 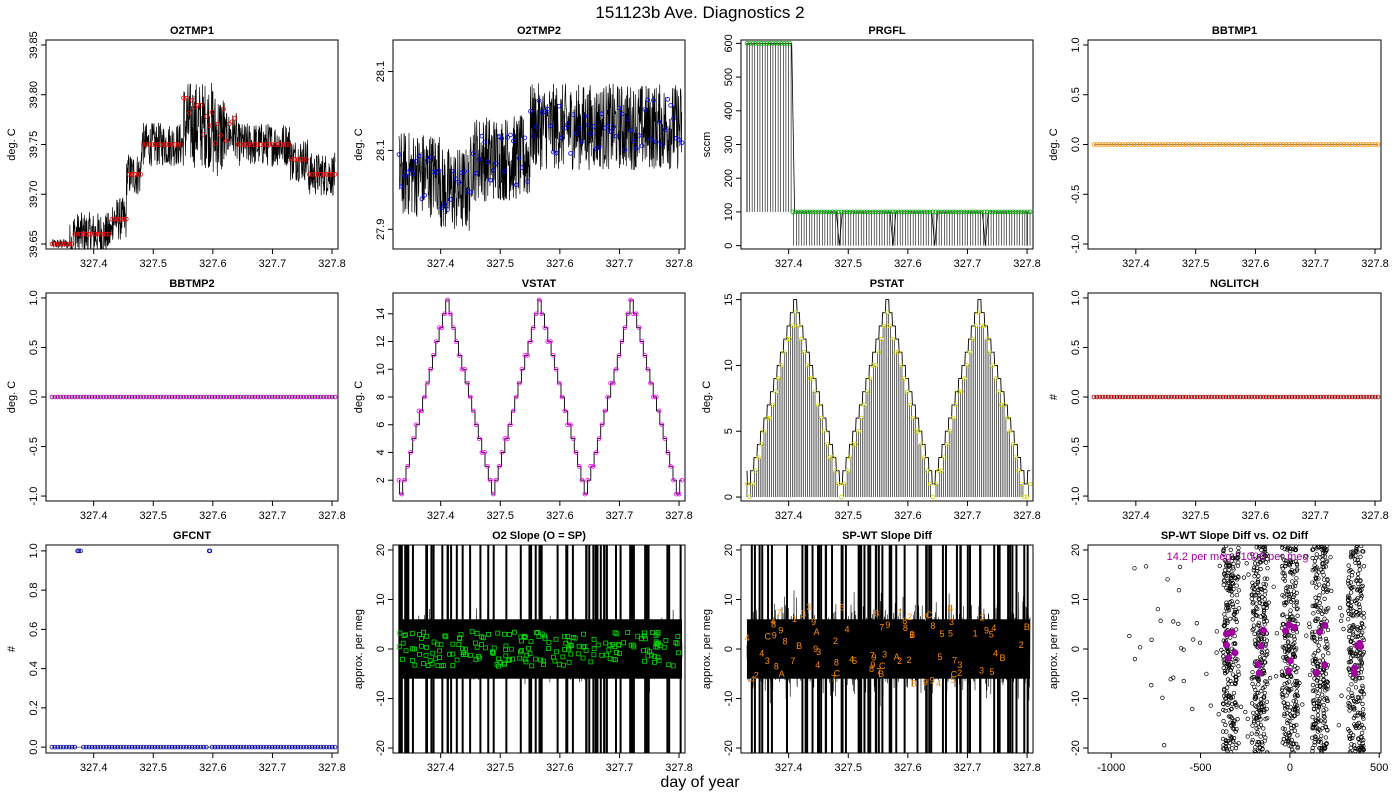 I want to click on y-tick-label: -20, so click(x=729, y=748).